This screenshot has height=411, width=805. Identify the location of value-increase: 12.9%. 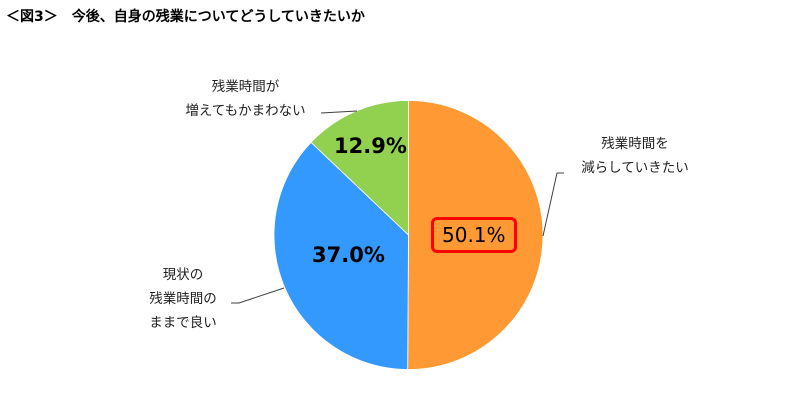
(370, 146).